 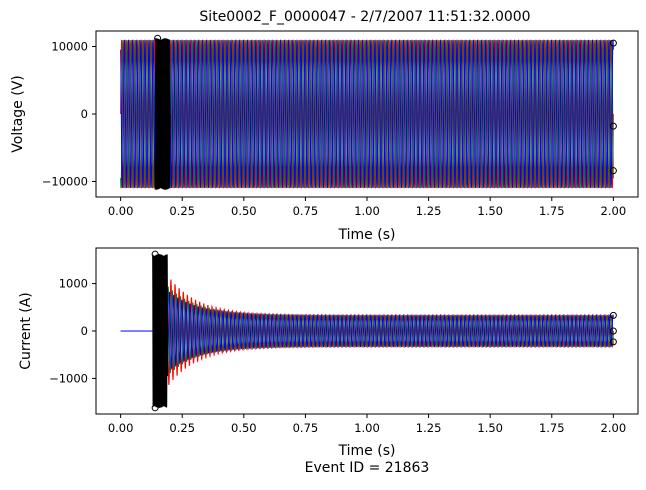 What do you see at coordinates (552, 211) in the screenshot?
I see `voltage-x-tick-label: 1.75` at bounding box center [552, 211].